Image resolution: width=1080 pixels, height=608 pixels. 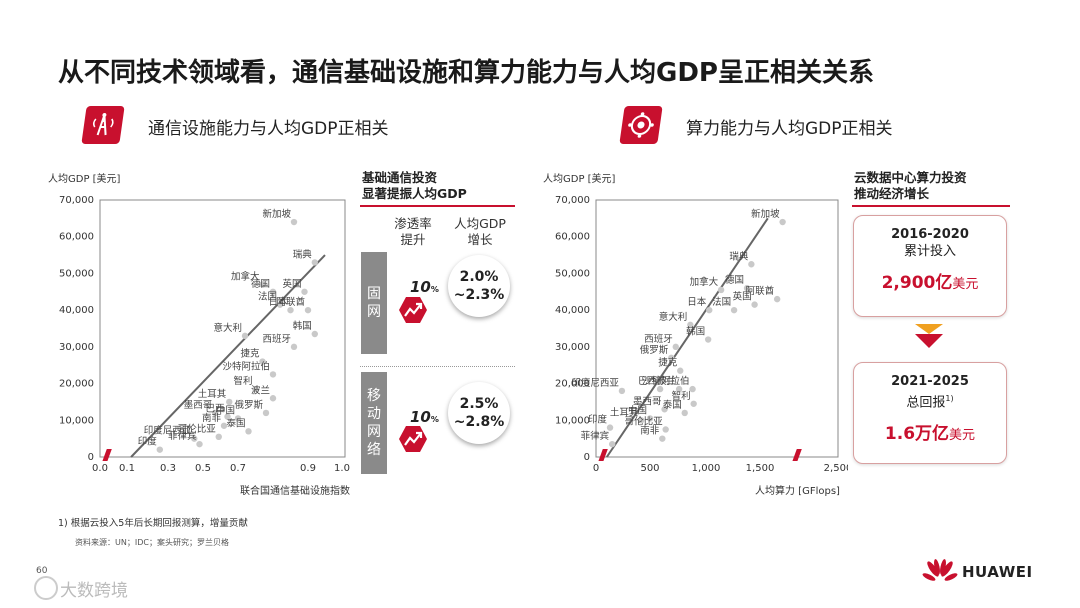 What do you see at coordinates (892, 193) in the screenshot?
I see `right-panel-heading-line2: 推动经济增长` at bounding box center [892, 193].